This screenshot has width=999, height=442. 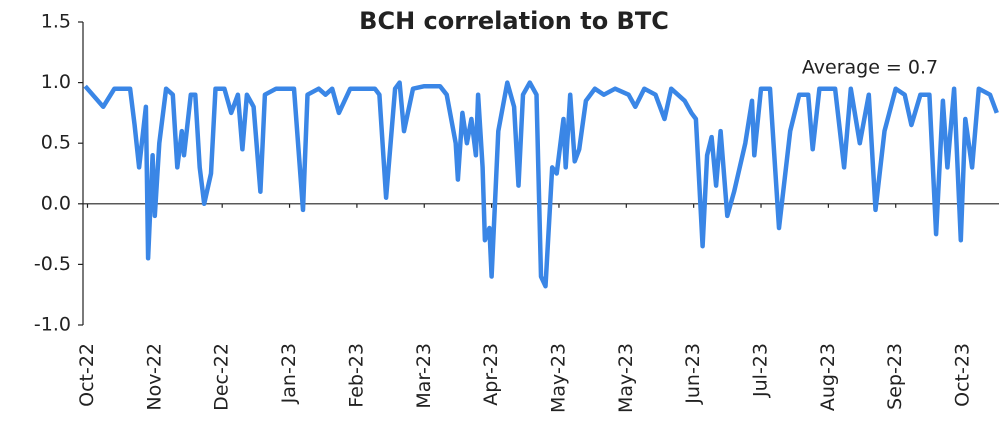 I want to click on y-tick-label: -1.0, so click(x=52, y=325).